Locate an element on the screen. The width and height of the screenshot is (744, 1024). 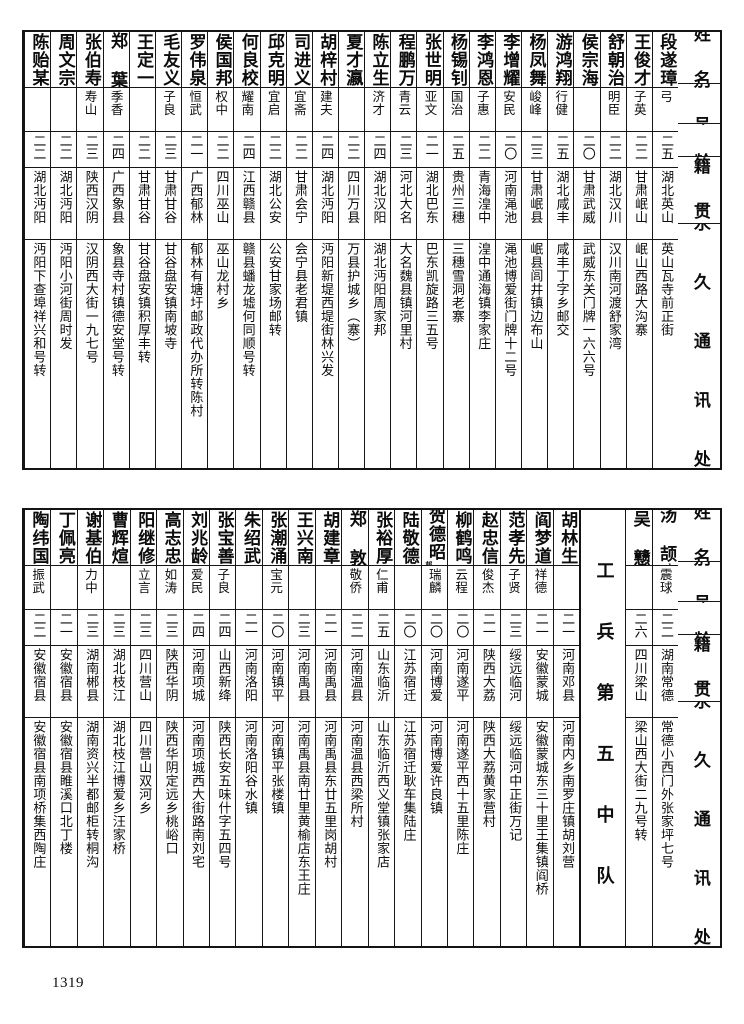
header-age: 年 龄 is located at coordinates (699, 619).